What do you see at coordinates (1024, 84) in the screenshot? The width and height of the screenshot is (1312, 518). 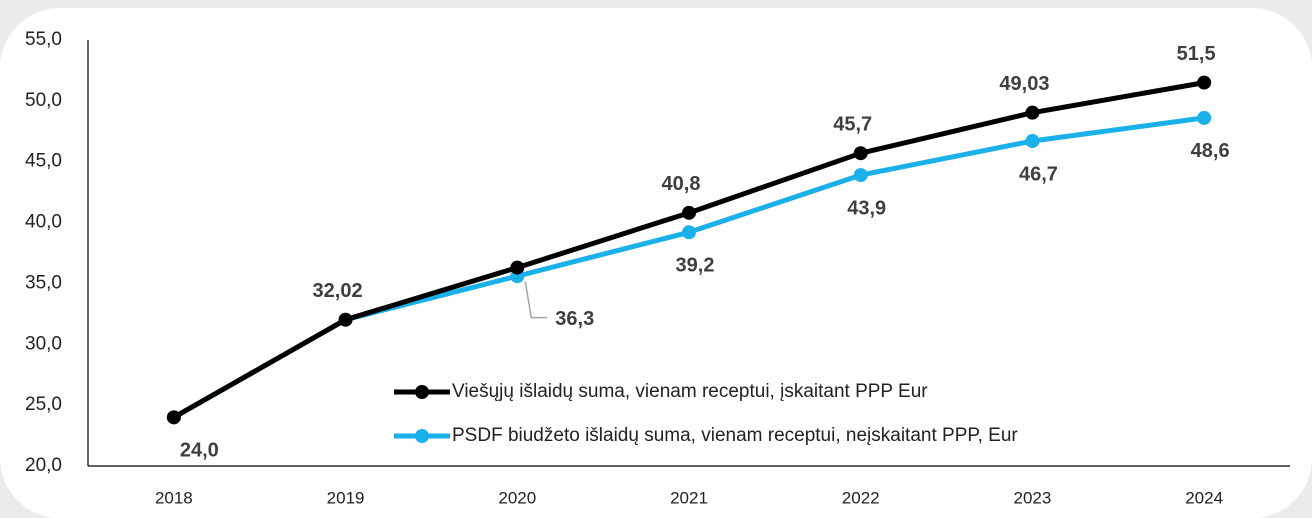 I see `value-label: 49,03` at bounding box center [1024, 84].